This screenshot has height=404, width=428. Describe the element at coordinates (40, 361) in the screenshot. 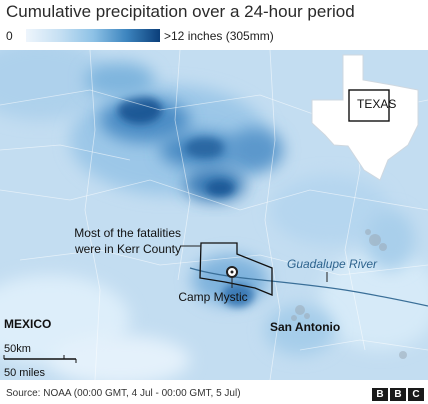

I see `scale-bar: 50km 50 miles` at that location.